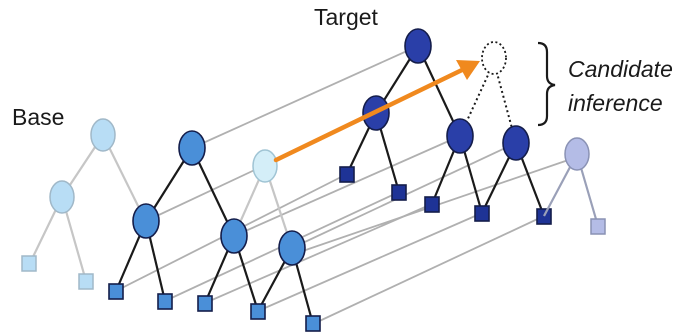  Describe the element at coordinates (620, 86) in the screenshot. I see `candidate-inference-label: Candidate inference` at that location.